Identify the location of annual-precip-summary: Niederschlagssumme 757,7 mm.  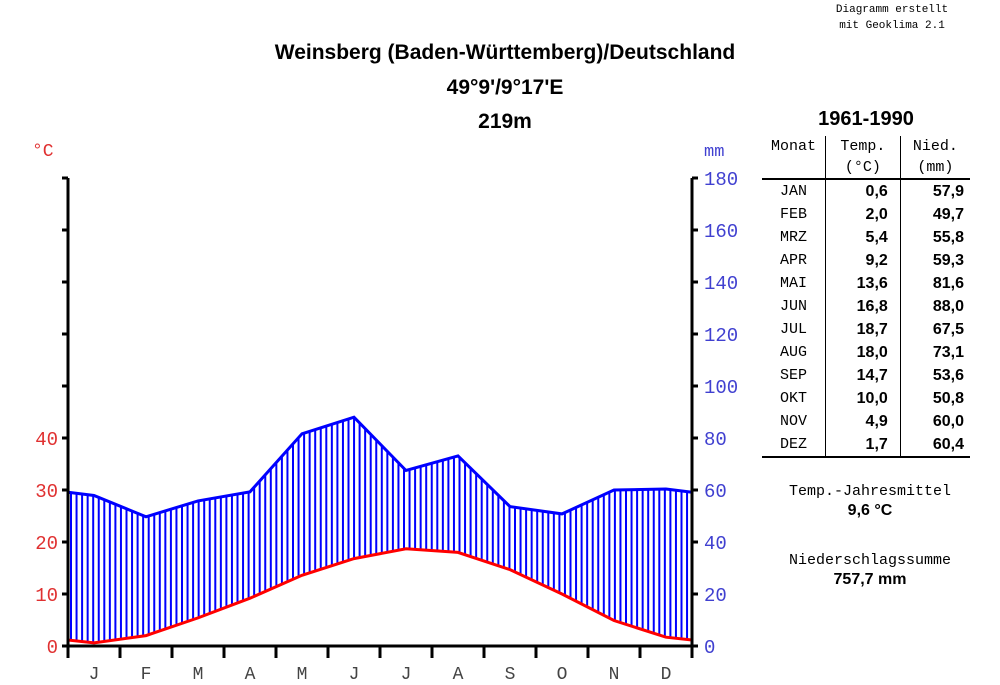
(870, 570).